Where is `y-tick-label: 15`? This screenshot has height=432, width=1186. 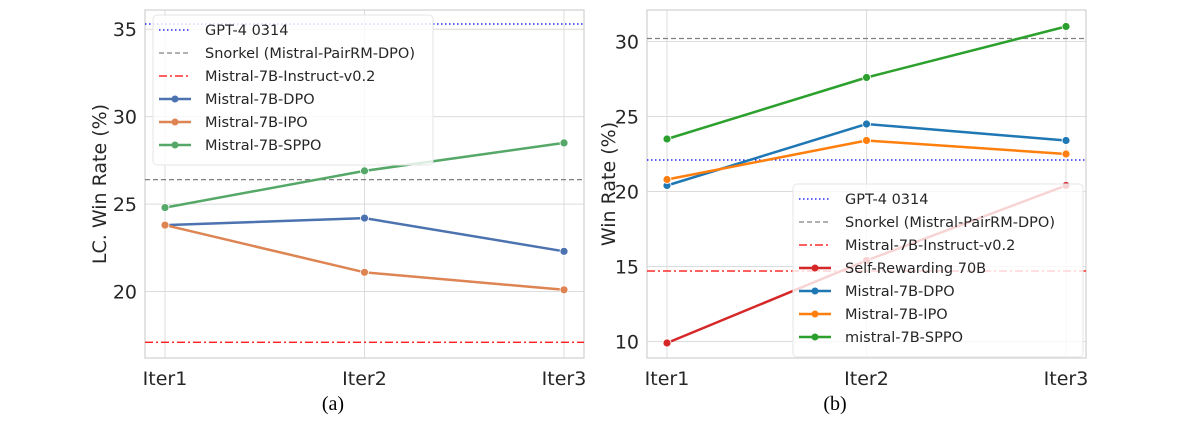 y-tick-label: 15 is located at coordinates (627, 268).